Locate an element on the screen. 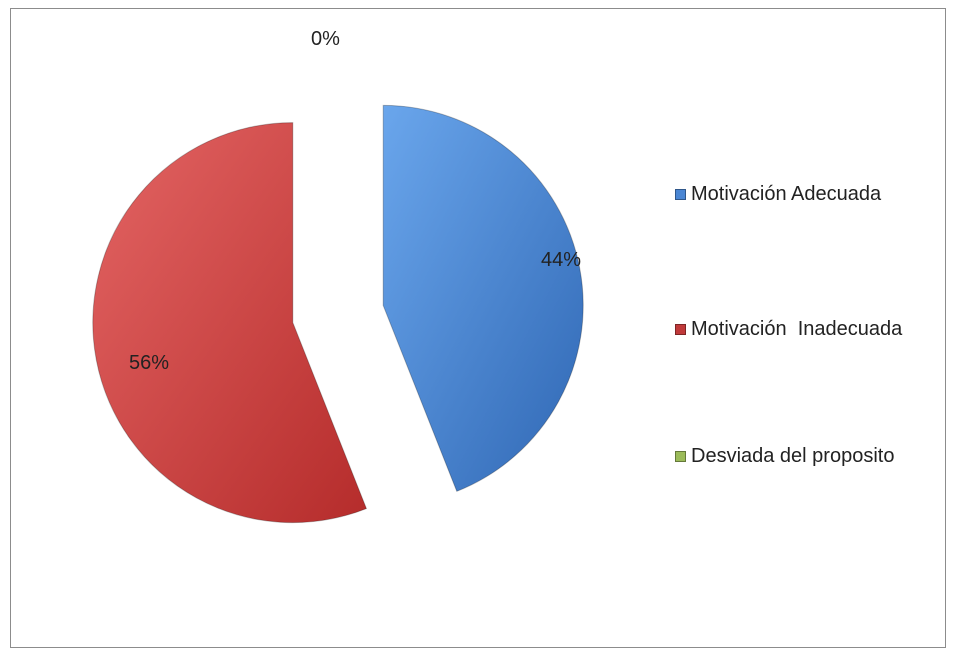 The image size is (956, 648). legend-item-motivaci-n-adecuada: Motivación Adecuada is located at coordinates (778, 194).